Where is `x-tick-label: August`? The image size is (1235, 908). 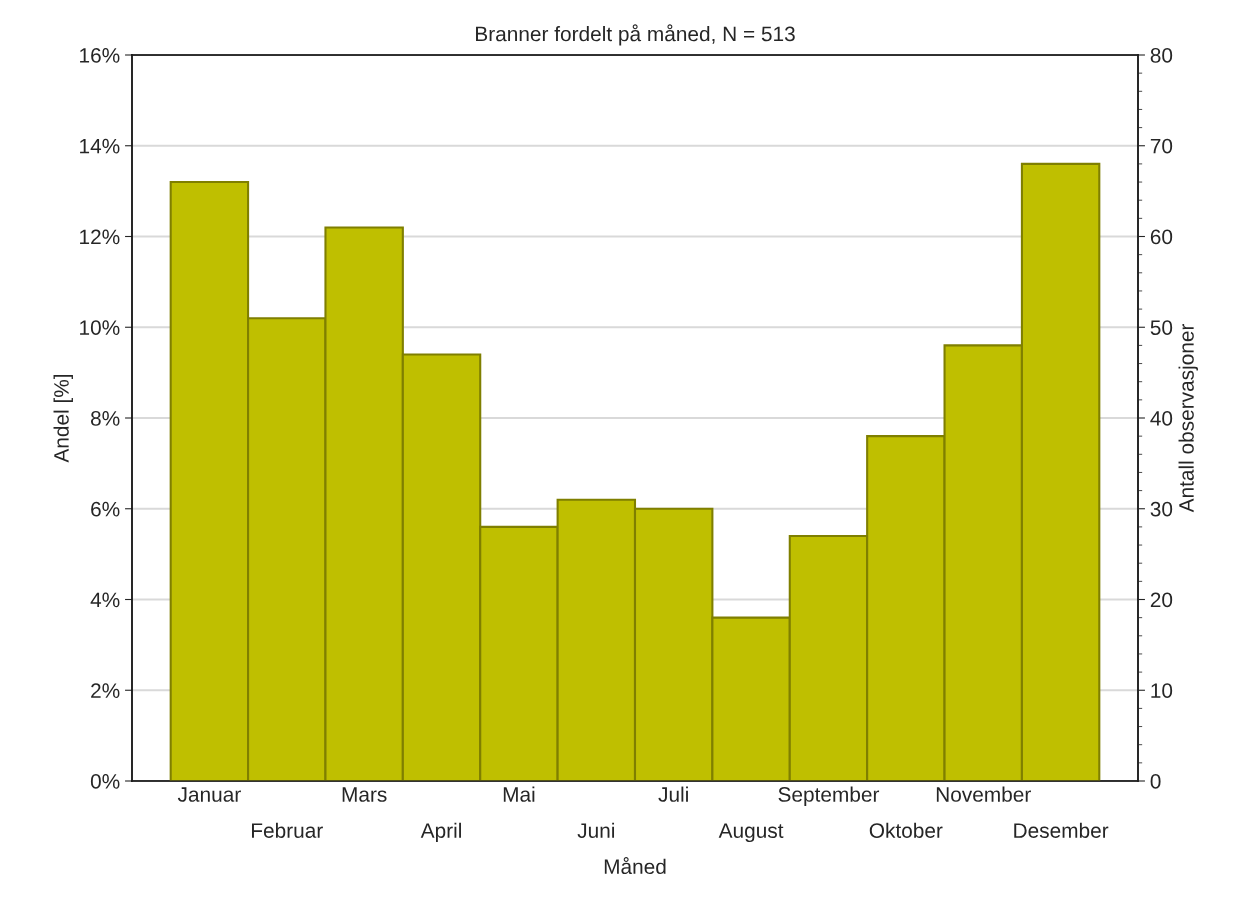
x-tick-label: August is located at coordinates (751, 833).